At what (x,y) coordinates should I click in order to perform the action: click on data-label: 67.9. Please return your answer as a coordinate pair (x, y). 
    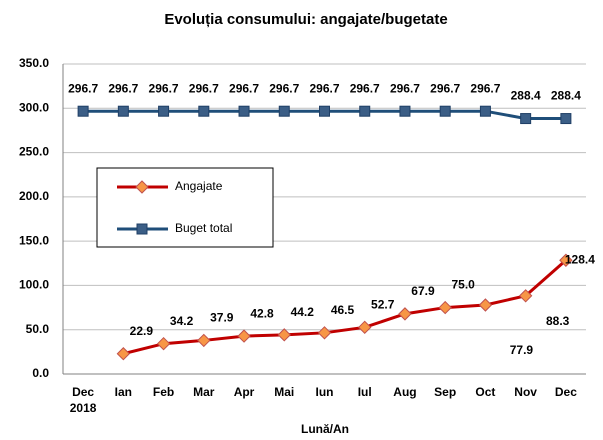
    Looking at the image, I should click on (423, 291).